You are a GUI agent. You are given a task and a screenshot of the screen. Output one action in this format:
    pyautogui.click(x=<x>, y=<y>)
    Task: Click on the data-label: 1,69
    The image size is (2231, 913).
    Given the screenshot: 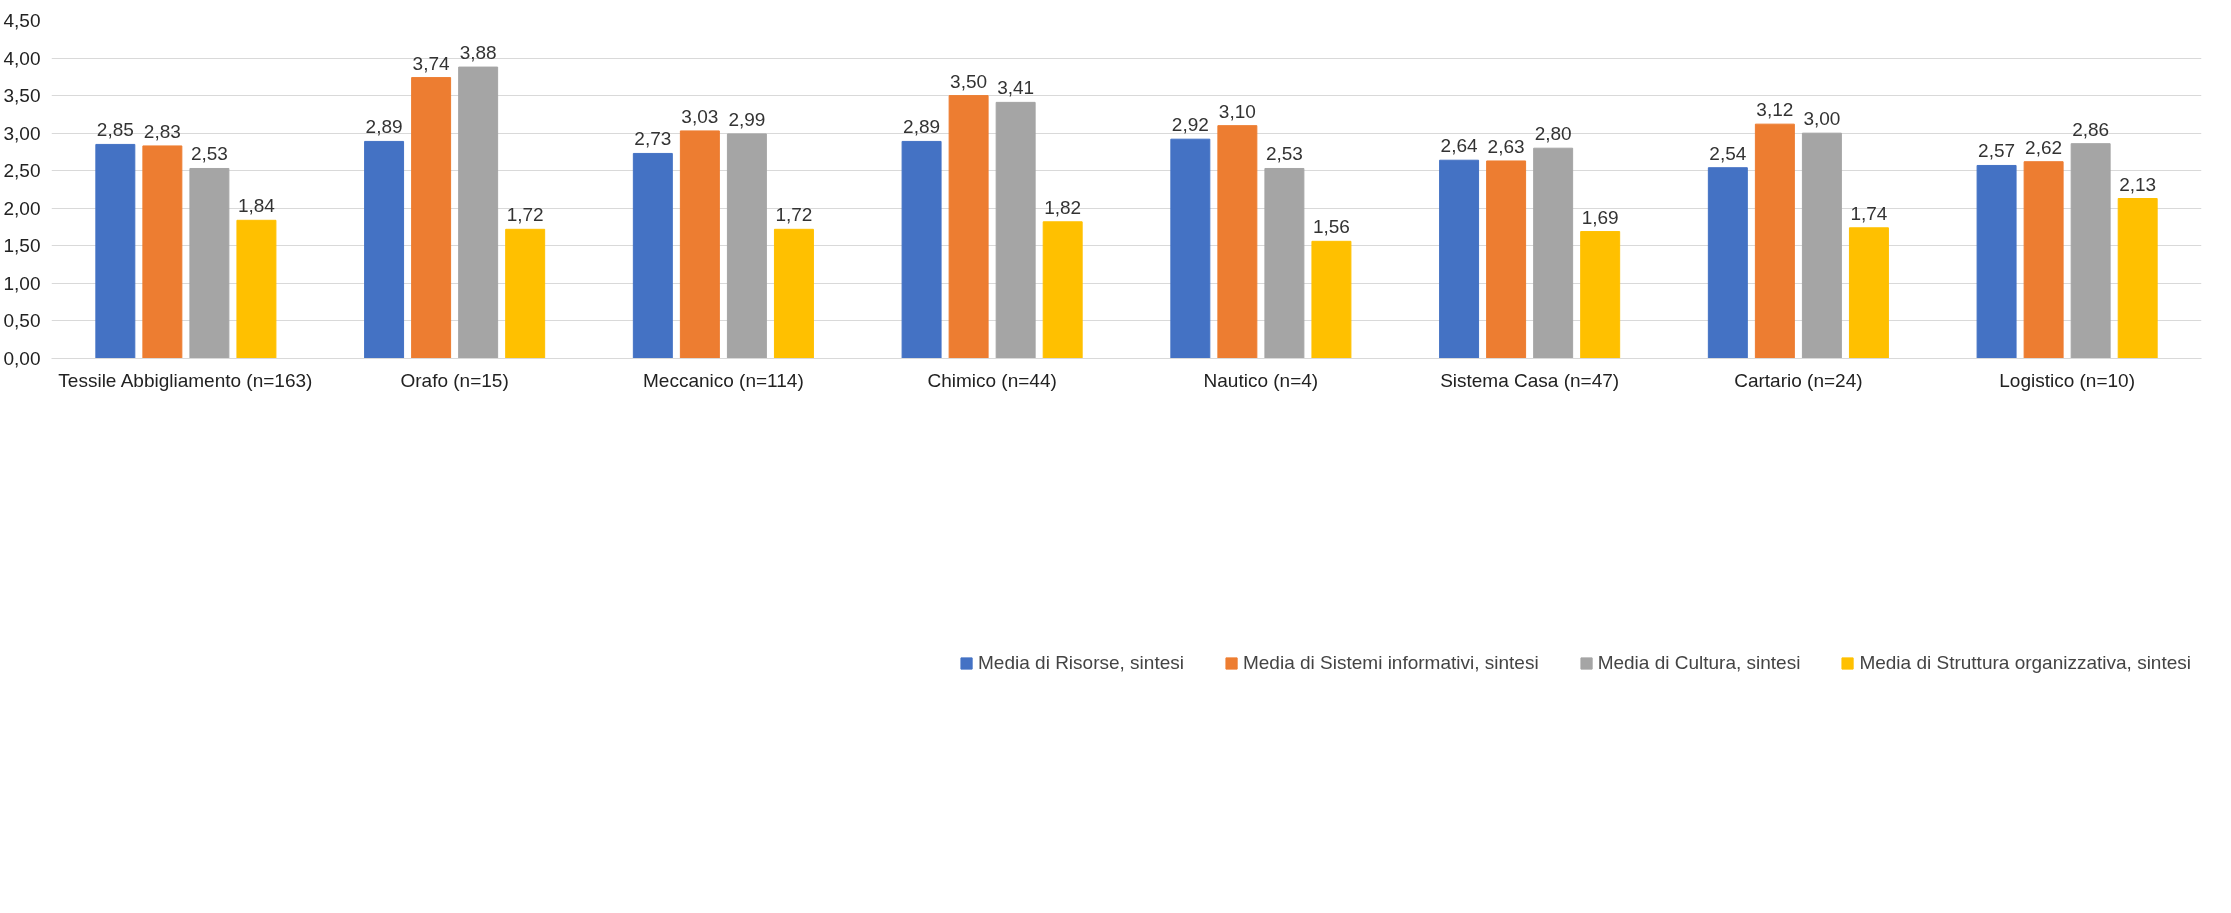 What is the action you would take?
    pyautogui.click(x=1600, y=217)
    